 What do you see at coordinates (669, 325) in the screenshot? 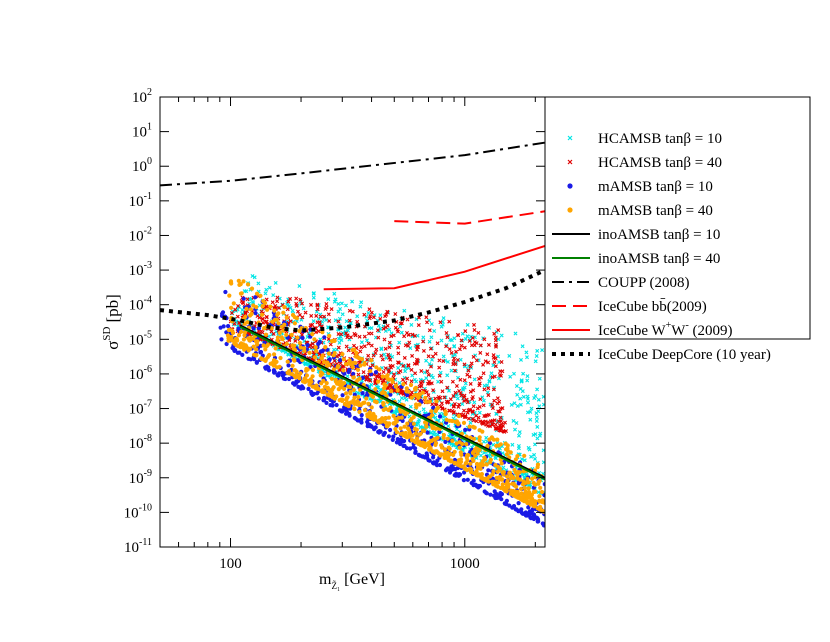
I see `legend-ww-sup1: +` at bounding box center [669, 325].